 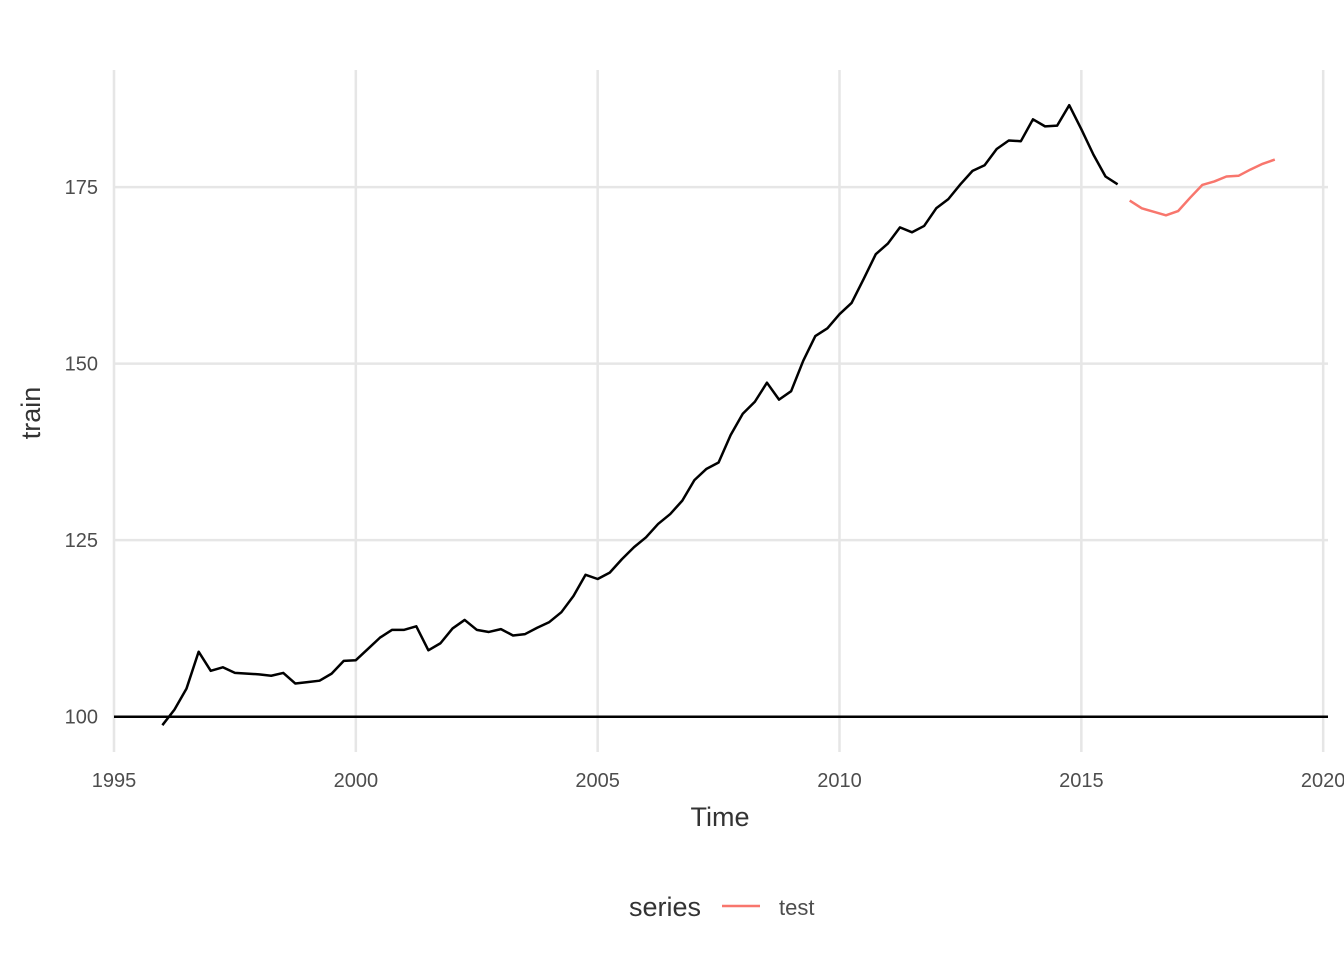 I want to click on legend-label-test: test, so click(x=796, y=907).